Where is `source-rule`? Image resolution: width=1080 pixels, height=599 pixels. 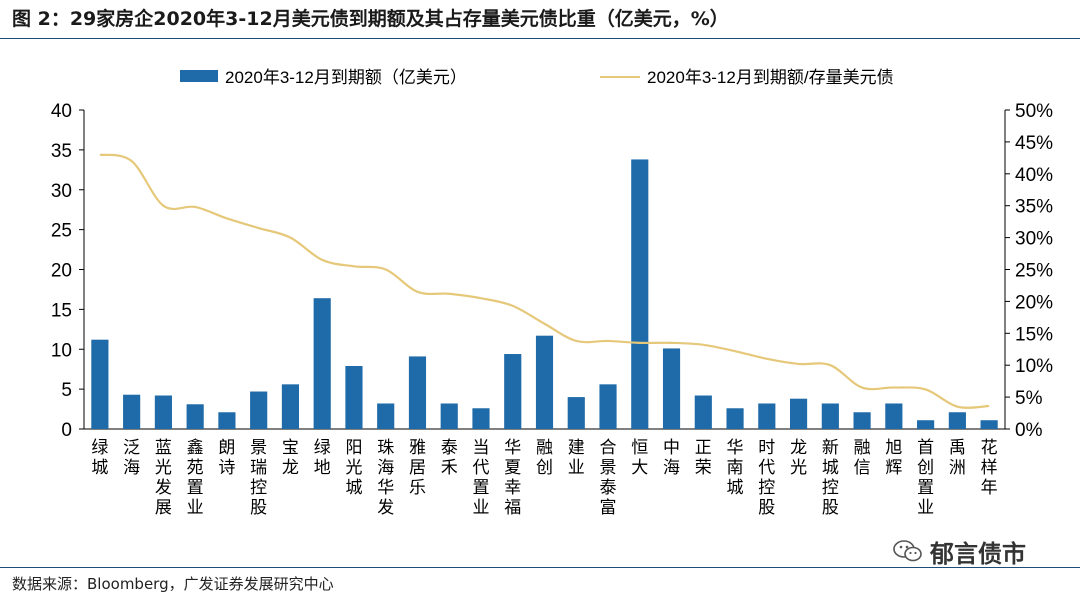 source-rule is located at coordinates (540, 567).